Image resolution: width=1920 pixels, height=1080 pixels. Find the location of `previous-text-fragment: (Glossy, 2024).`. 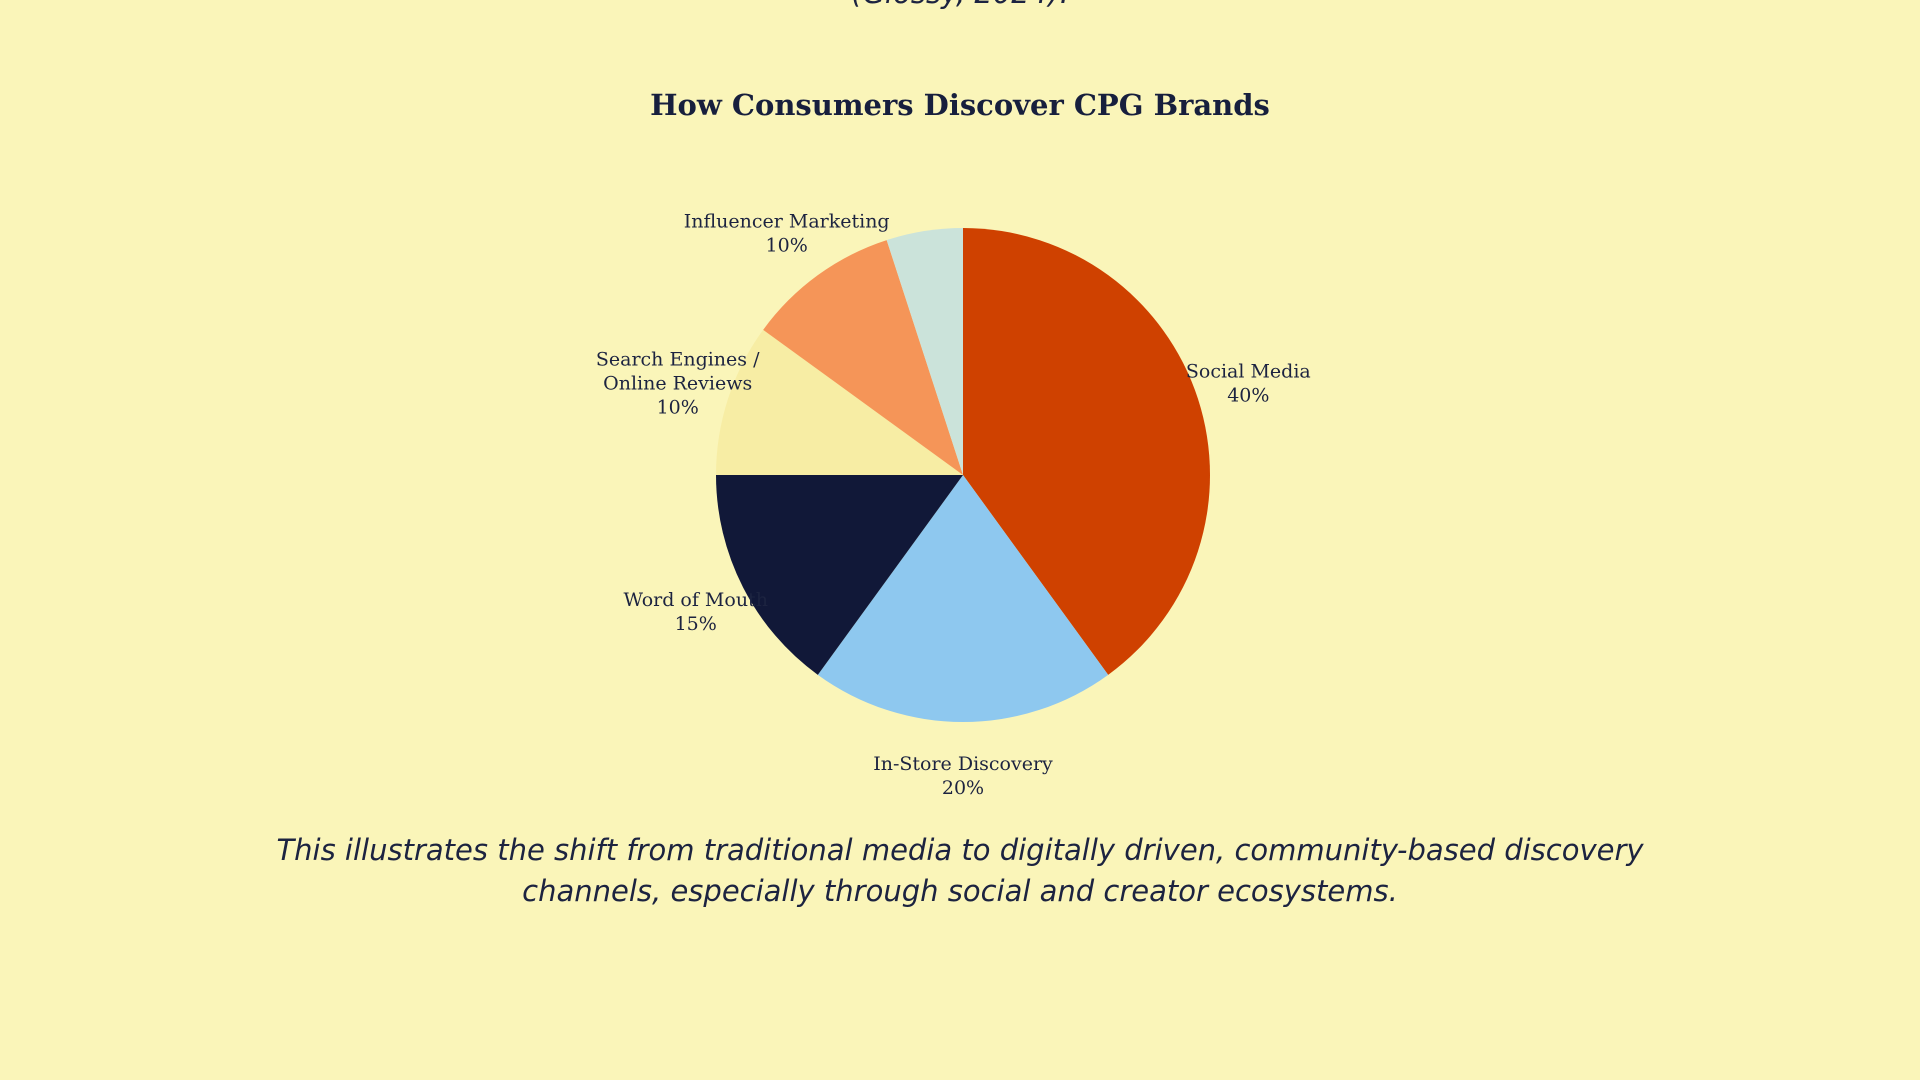

previous-text-fragment: (Glossy, 2024). is located at coordinates (960, 5).